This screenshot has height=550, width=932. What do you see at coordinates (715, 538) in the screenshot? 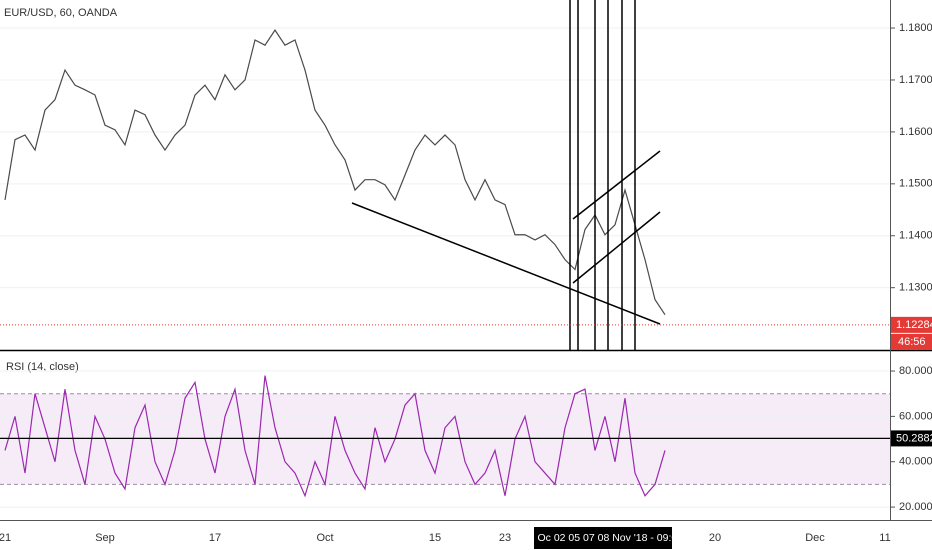
I see `x-tick-label: 20` at bounding box center [715, 538].